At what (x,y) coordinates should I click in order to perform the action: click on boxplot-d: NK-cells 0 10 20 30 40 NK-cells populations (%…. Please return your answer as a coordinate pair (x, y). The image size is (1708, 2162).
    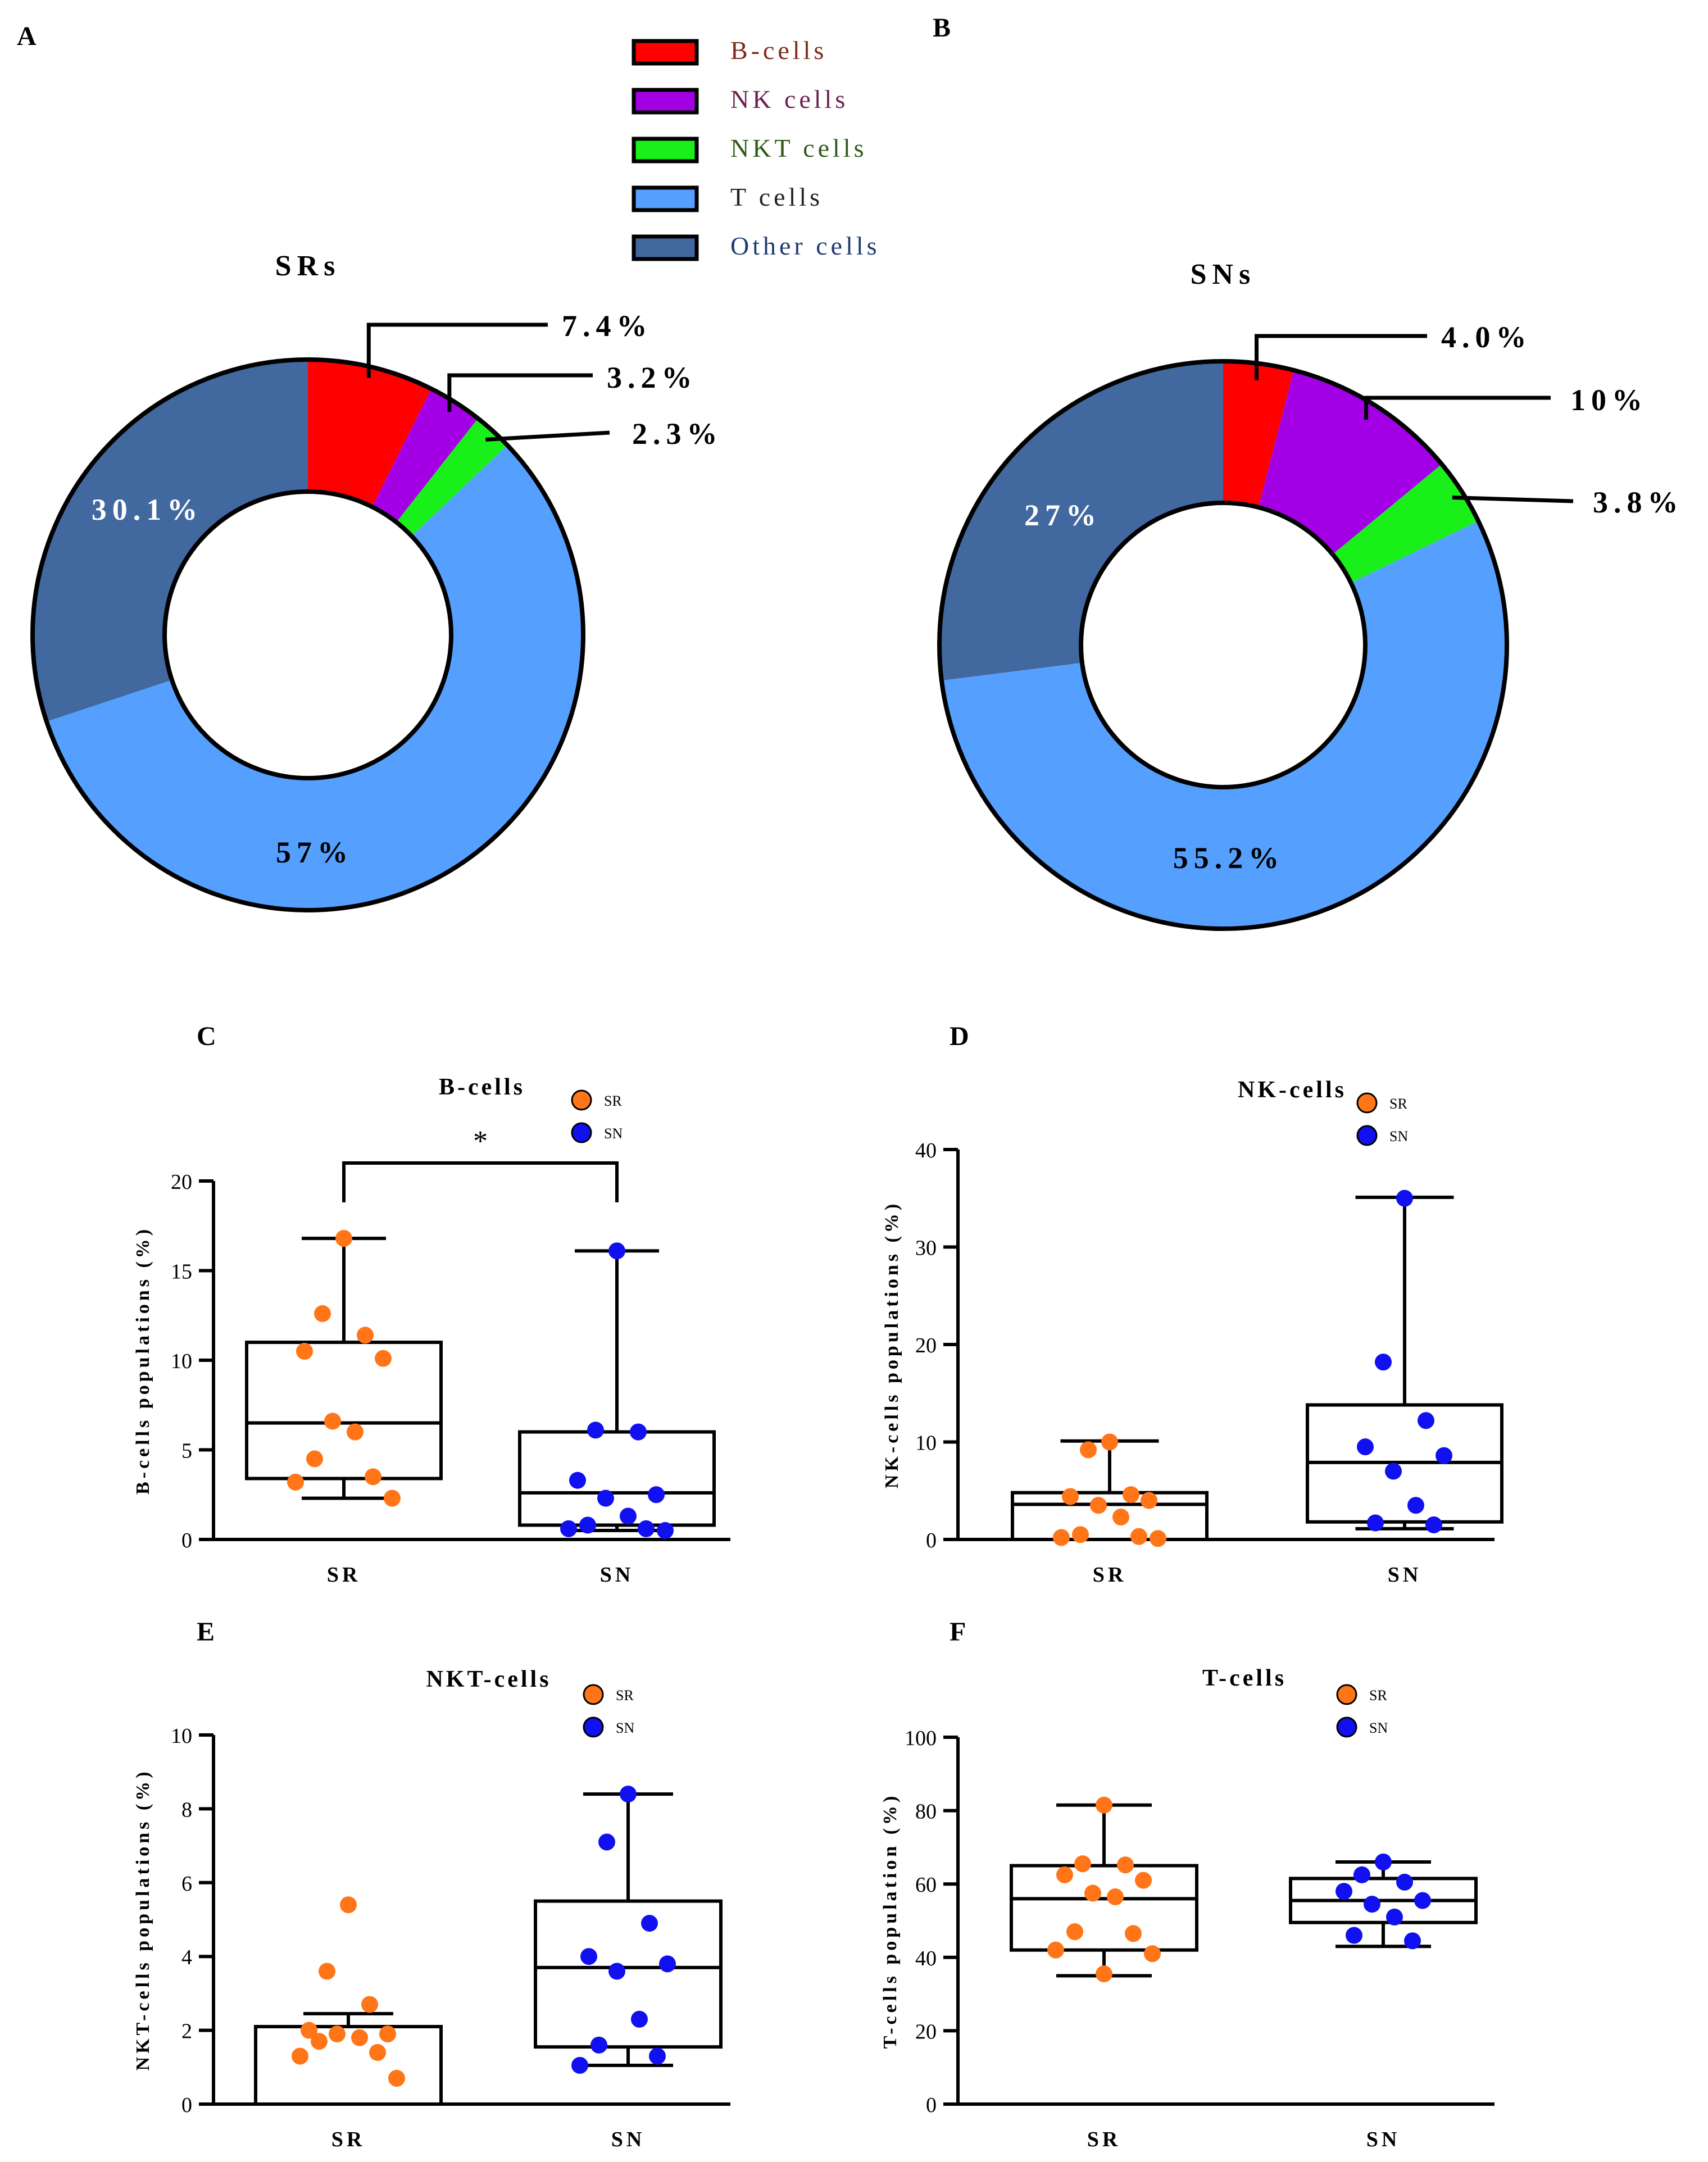
    Looking at the image, I should click on (1192, 1332).